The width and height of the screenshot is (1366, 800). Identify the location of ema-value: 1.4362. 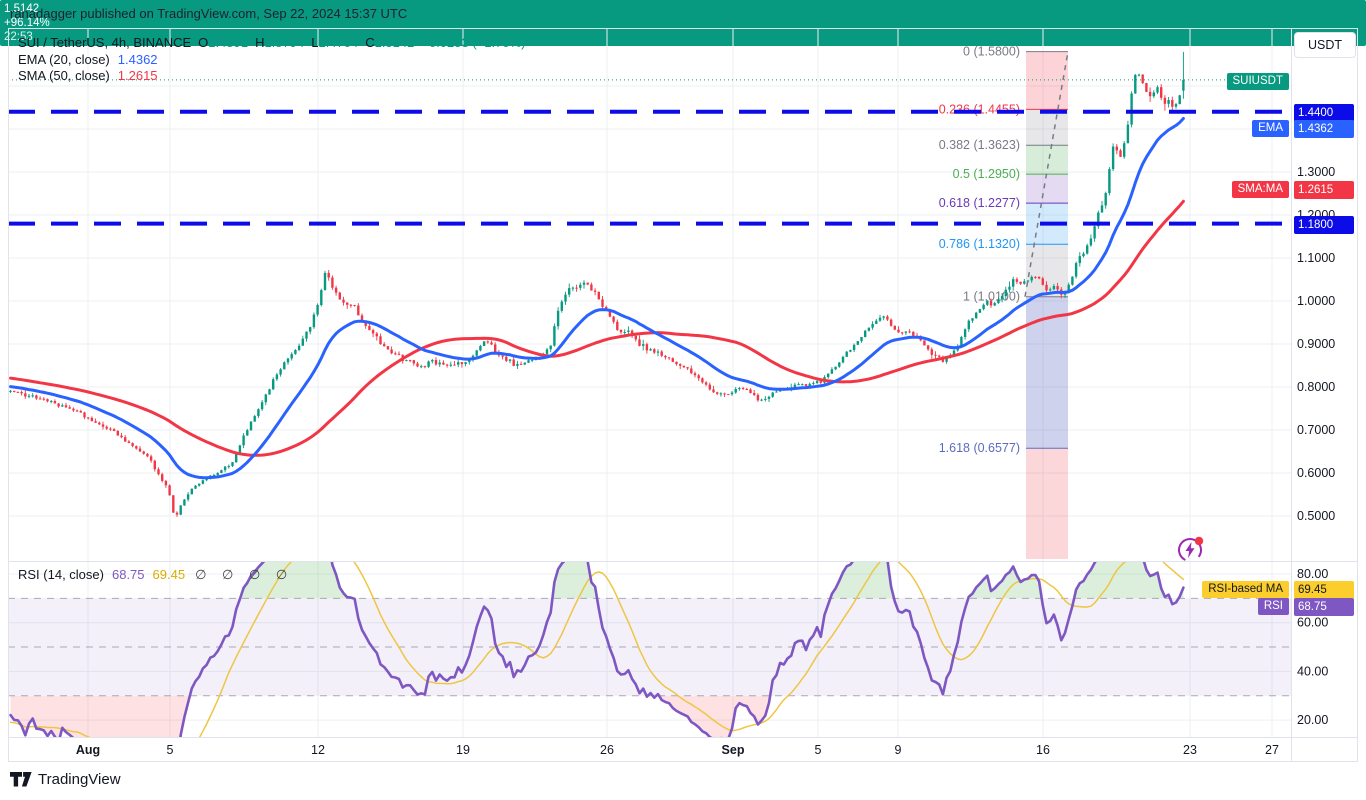
(137, 59).